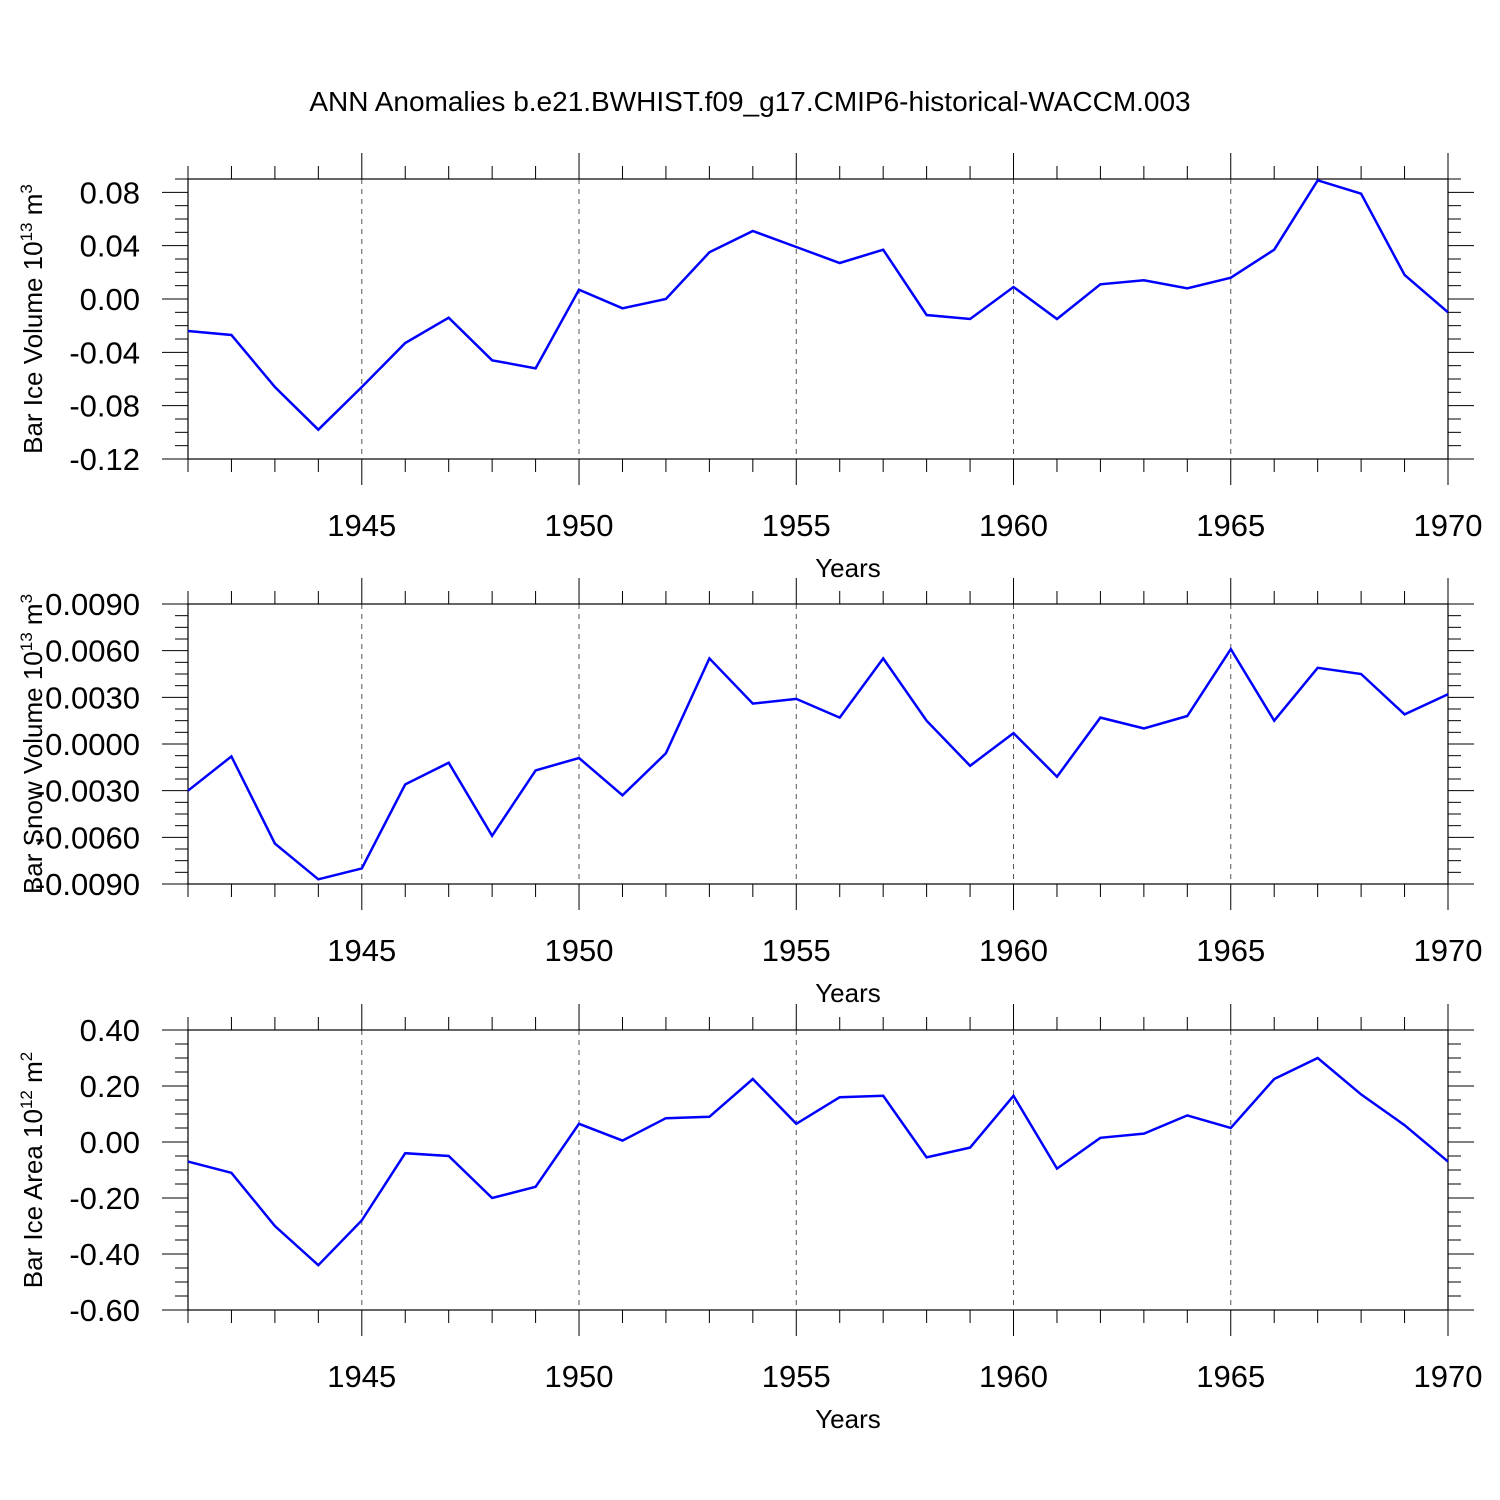 The width and height of the screenshot is (1500, 1500). I want to click on y-axis-title: Bar Snow Volume 1013 m3, so click(32, 744).